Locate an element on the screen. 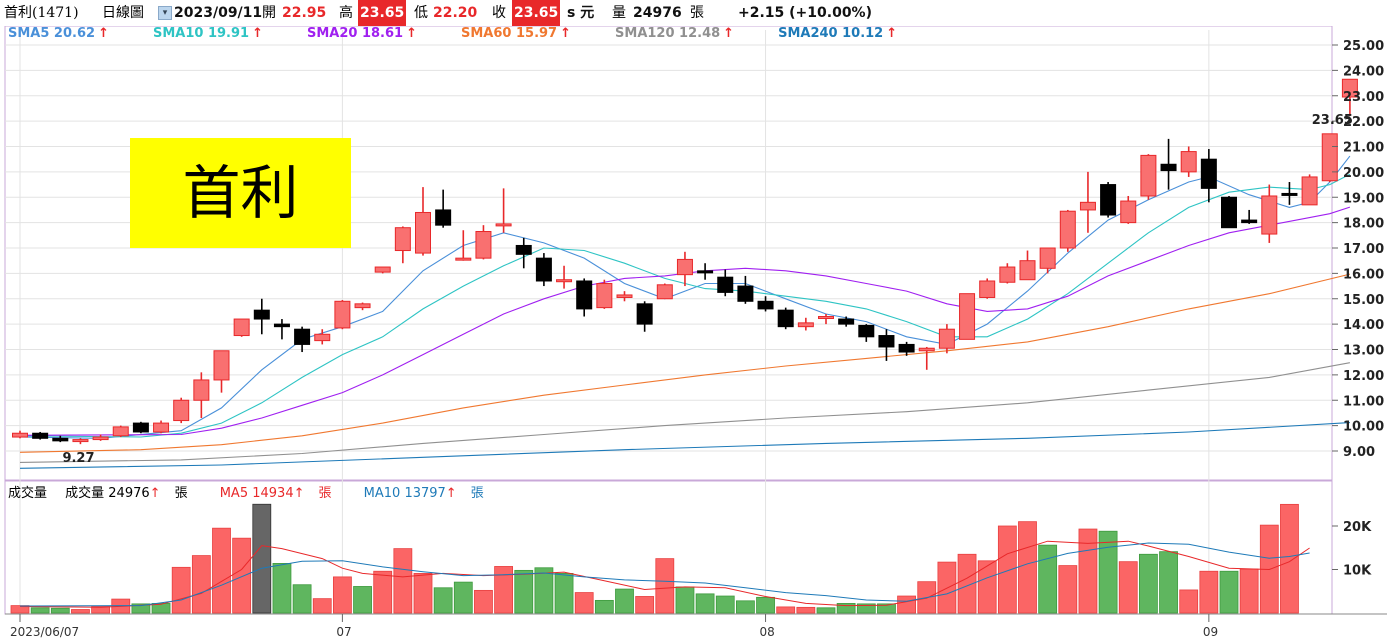 This screenshot has height=640, width=1387. y-tick-label: 22.00 is located at coordinates (1363, 122).